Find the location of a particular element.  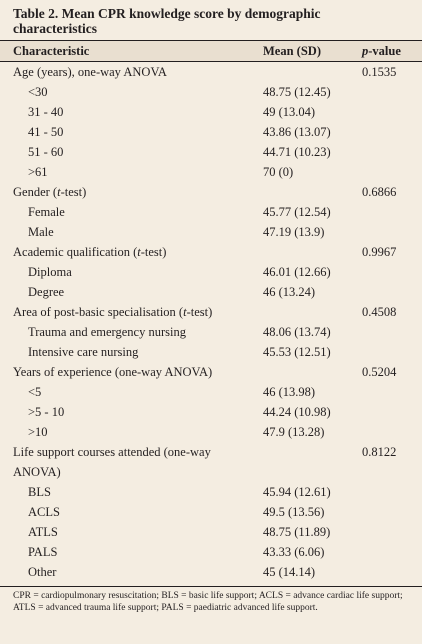

header-row: Characteristic Mean (SD) p-value is located at coordinates (211, 51).